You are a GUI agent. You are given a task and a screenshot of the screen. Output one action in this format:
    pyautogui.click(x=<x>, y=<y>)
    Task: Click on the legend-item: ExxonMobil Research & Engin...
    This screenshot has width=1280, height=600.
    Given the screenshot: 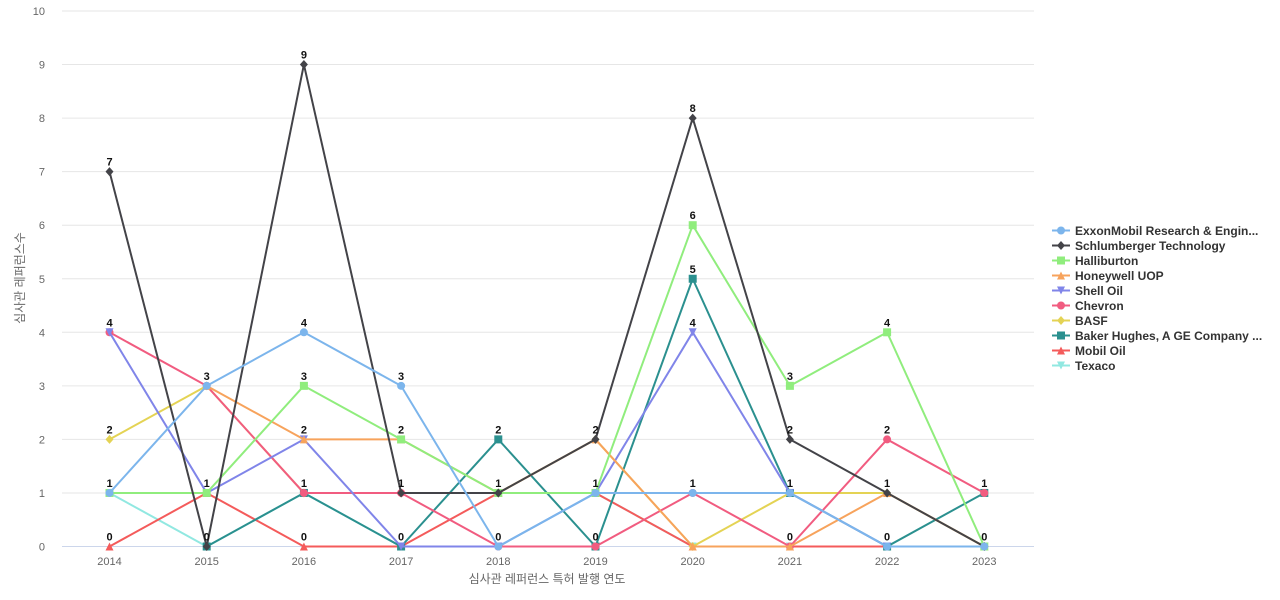 What is the action you would take?
    pyautogui.click(x=1157, y=230)
    